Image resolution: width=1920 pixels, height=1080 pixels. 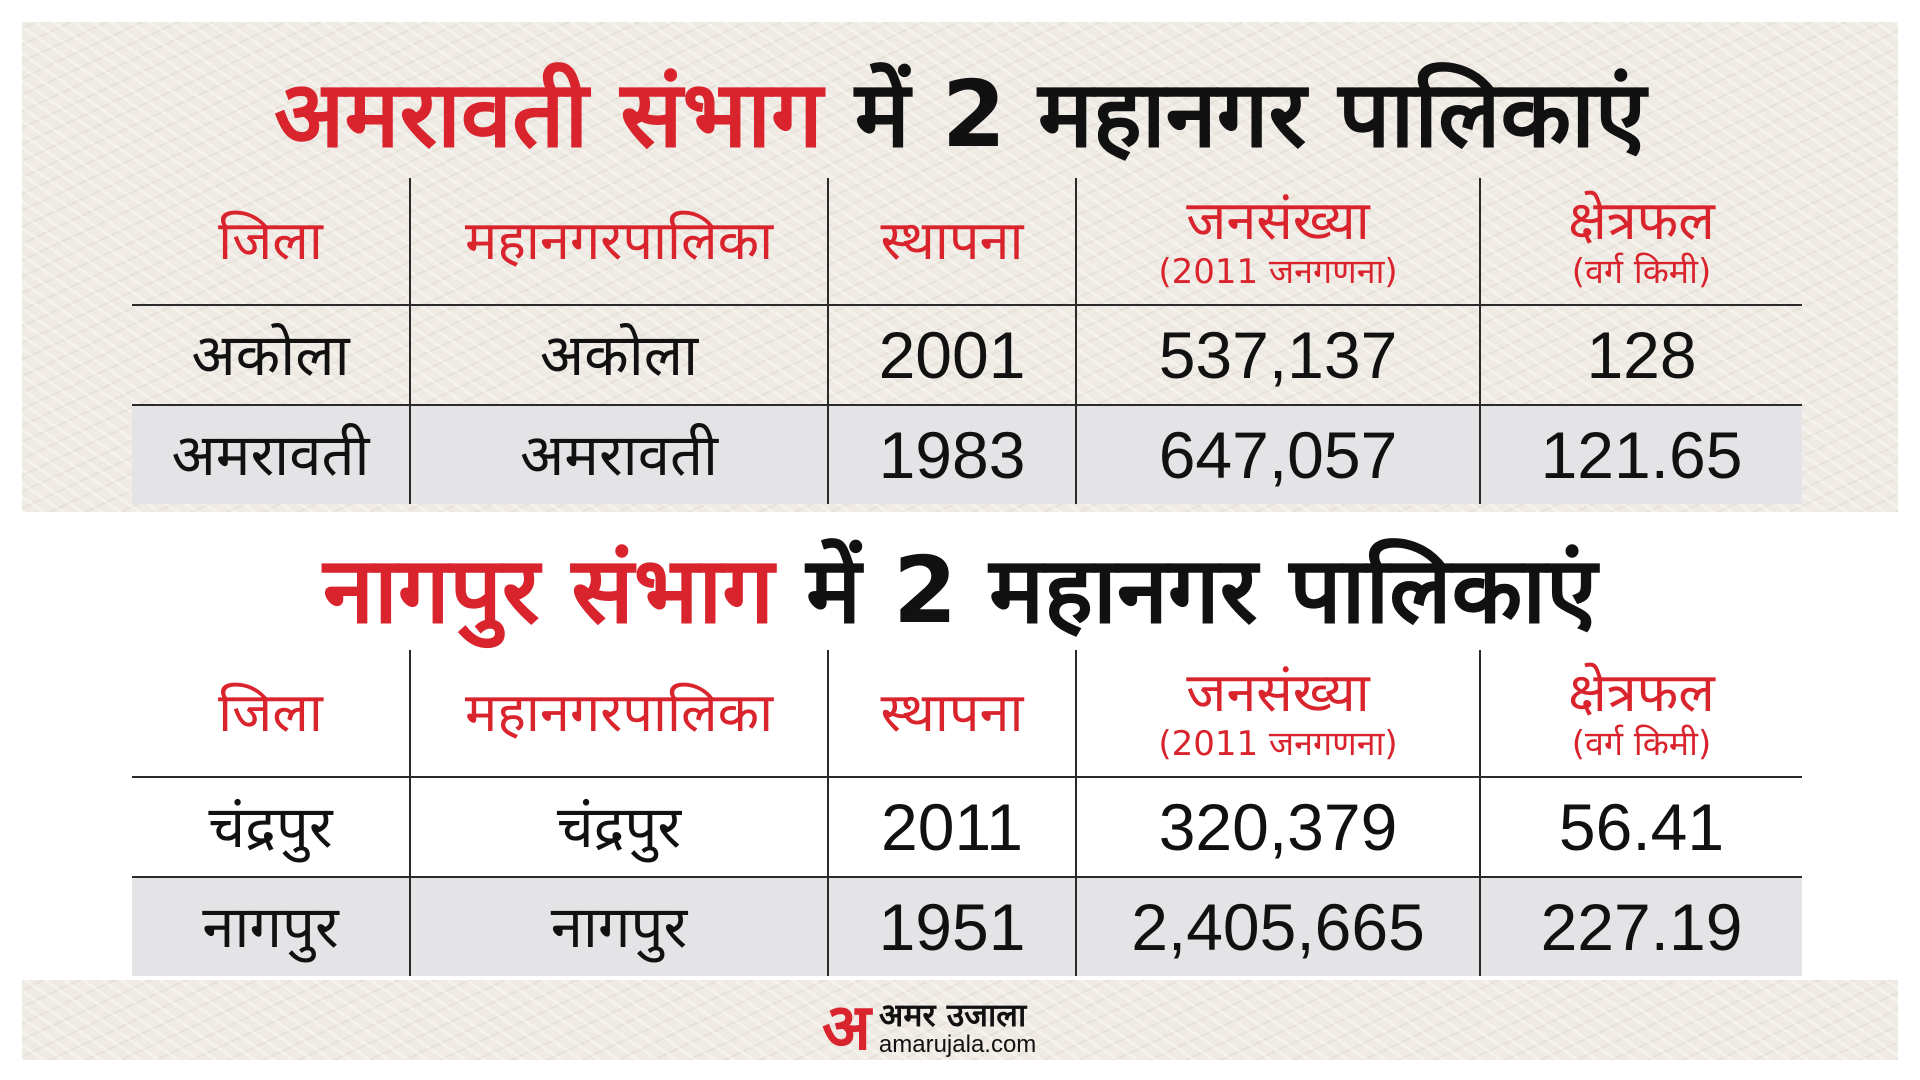 I want to click on cell-district: अकोला, so click(x=270, y=355).